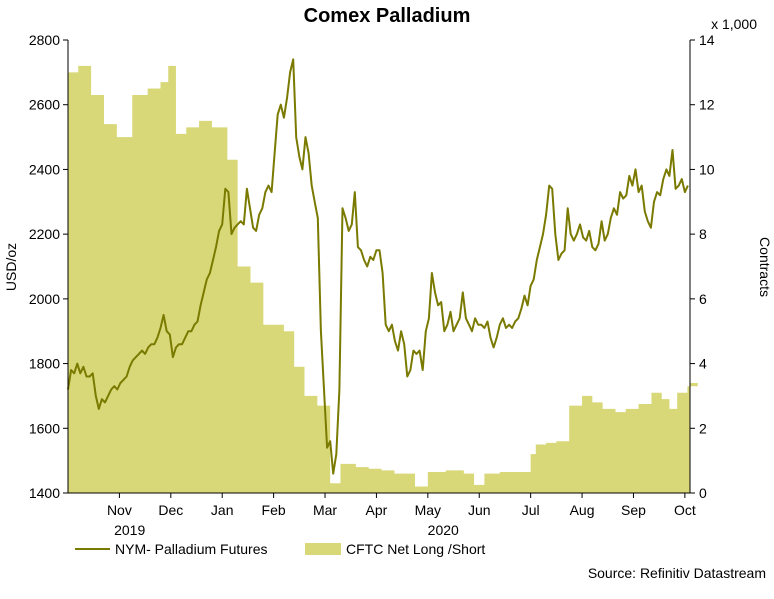  I want to click on right-tick-label: 6, so click(703, 299).